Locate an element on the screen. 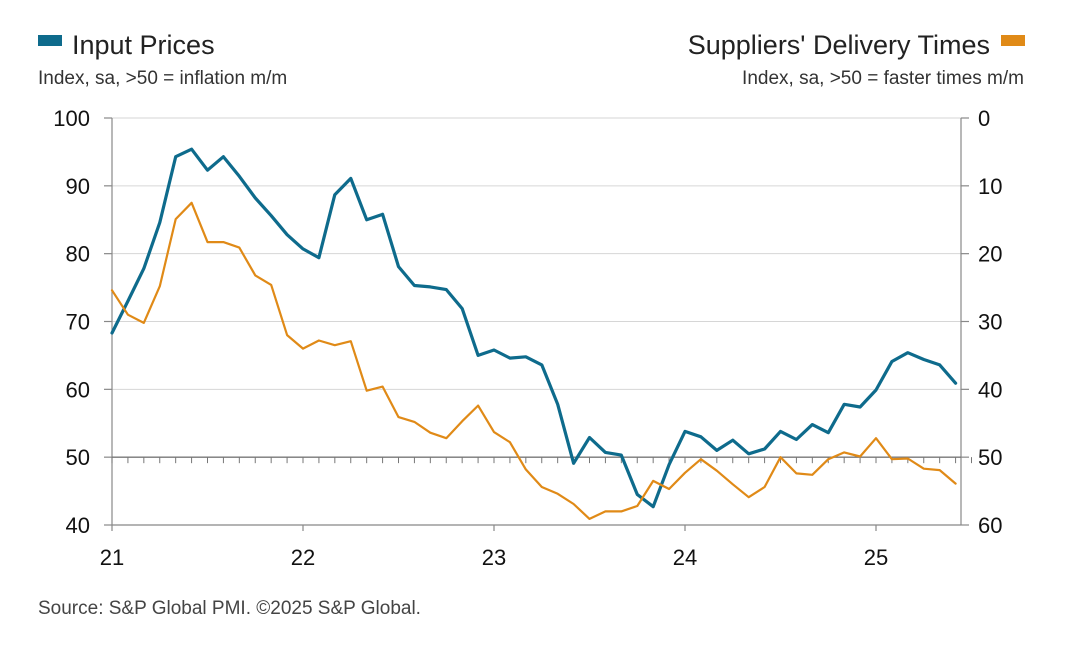 Image resolution: width=1068 pixels, height=648 pixels. x-tick-label: 23 is located at coordinates (494, 557).